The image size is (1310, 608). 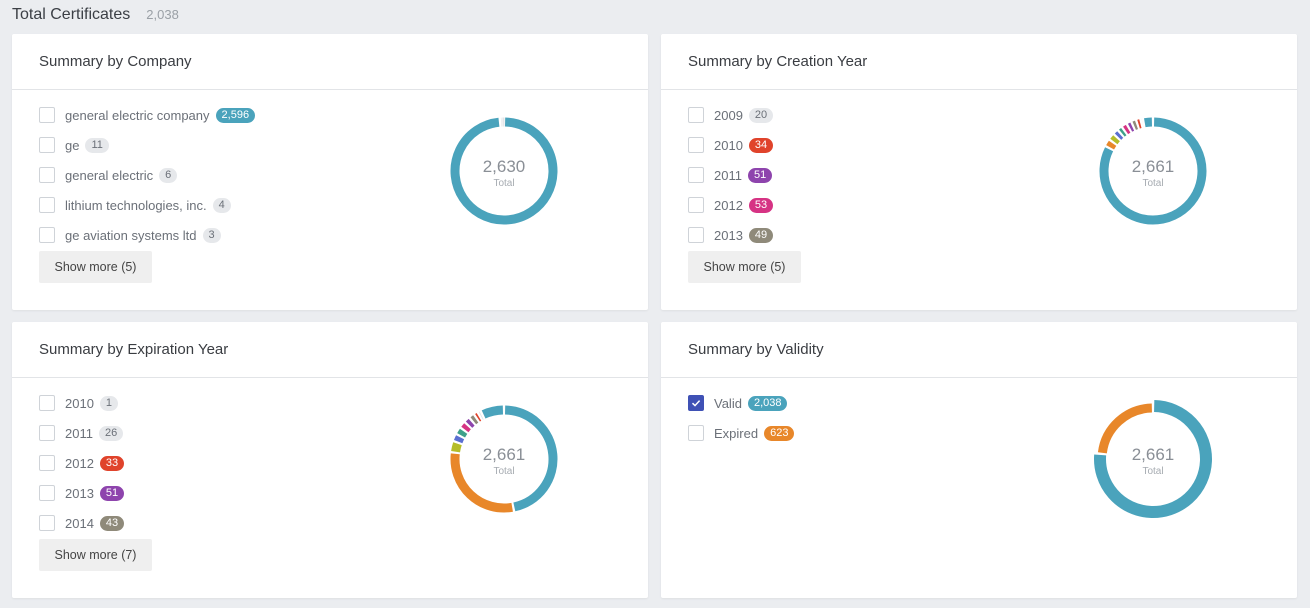 I want to click on filter-label: 2011, so click(x=79, y=433).